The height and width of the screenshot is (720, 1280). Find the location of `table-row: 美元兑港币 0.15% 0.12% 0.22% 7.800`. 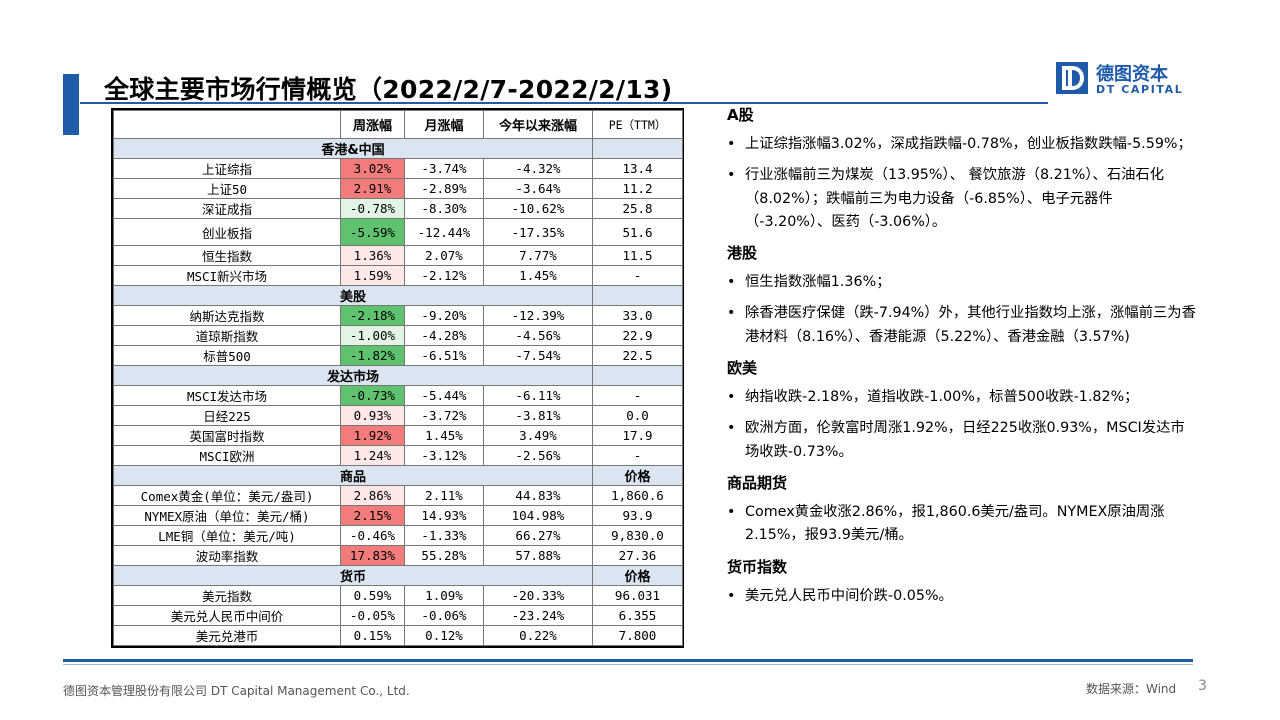

table-row: 美元兑港币 0.15% 0.12% 0.22% 7.800 is located at coordinates (398, 635).